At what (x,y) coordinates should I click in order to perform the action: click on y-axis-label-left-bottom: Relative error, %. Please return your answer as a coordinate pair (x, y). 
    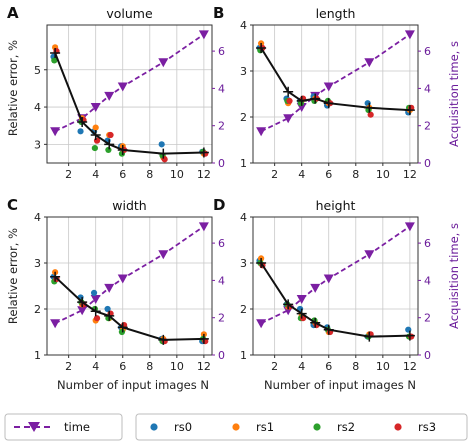
    Looking at the image, I should click on (13, 276).